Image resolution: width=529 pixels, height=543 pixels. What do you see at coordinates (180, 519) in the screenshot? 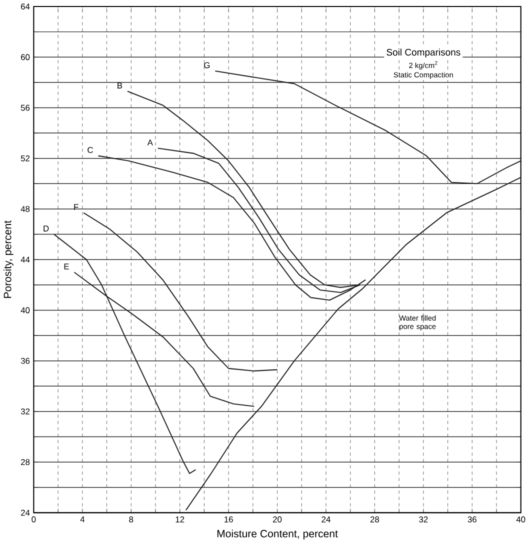
I see `x-tick-label: 12` at bounding box center [180, 519].